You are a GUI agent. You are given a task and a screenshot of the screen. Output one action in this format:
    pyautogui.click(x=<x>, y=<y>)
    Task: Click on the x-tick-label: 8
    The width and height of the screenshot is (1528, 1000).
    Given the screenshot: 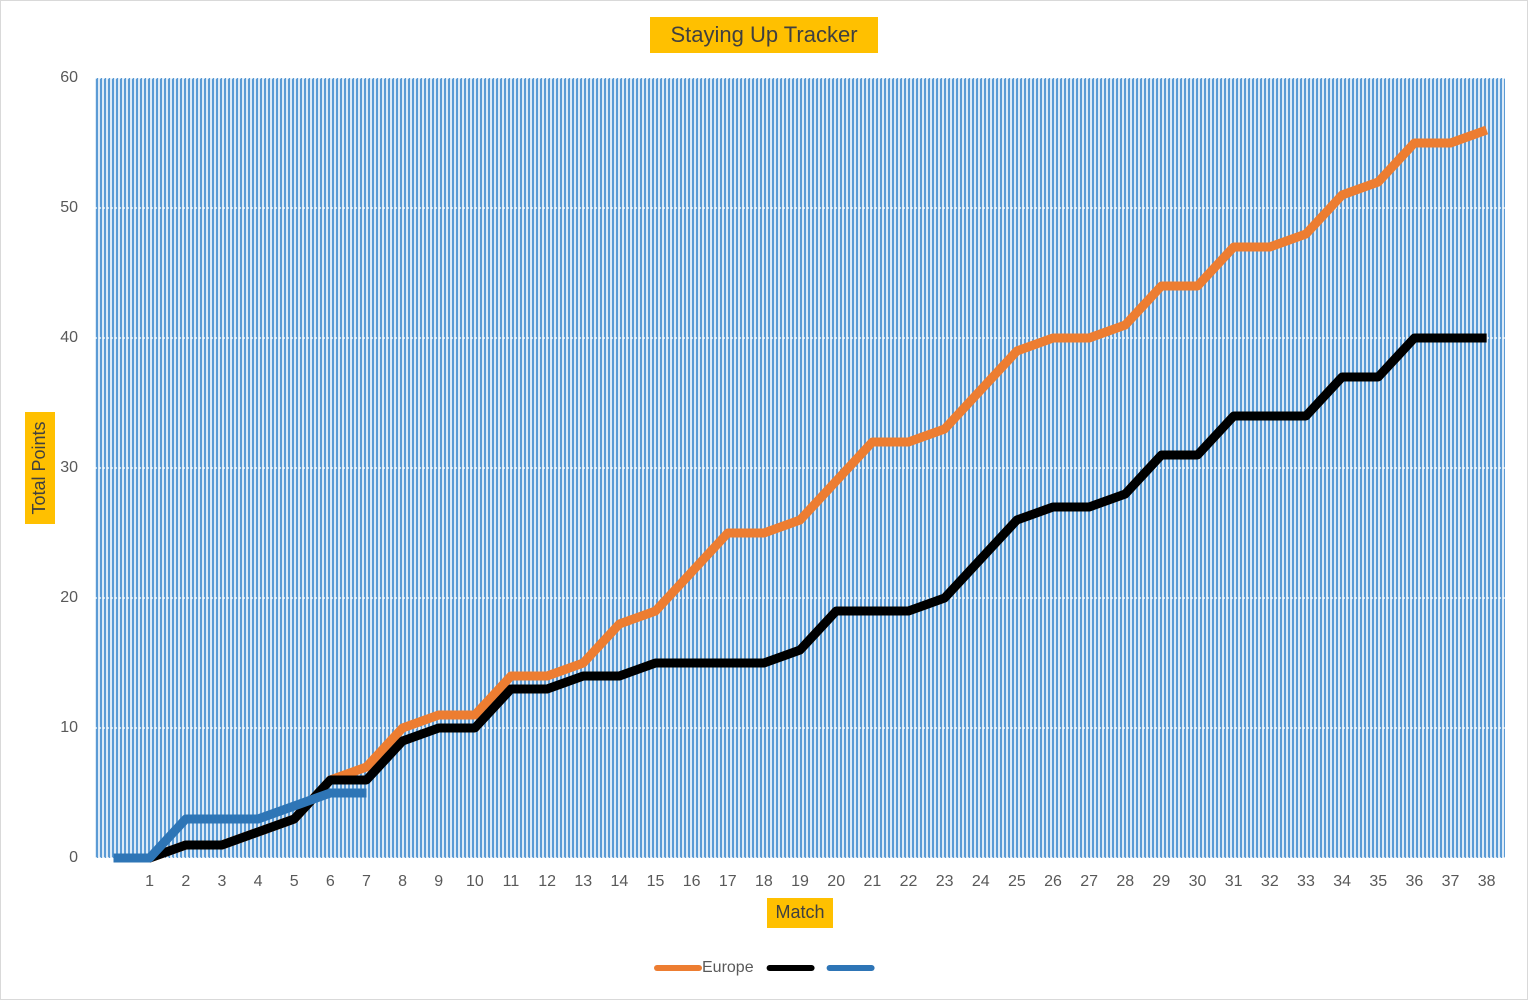 What is the action you would take?
    pyautogui.click(x=402, y=881)
    